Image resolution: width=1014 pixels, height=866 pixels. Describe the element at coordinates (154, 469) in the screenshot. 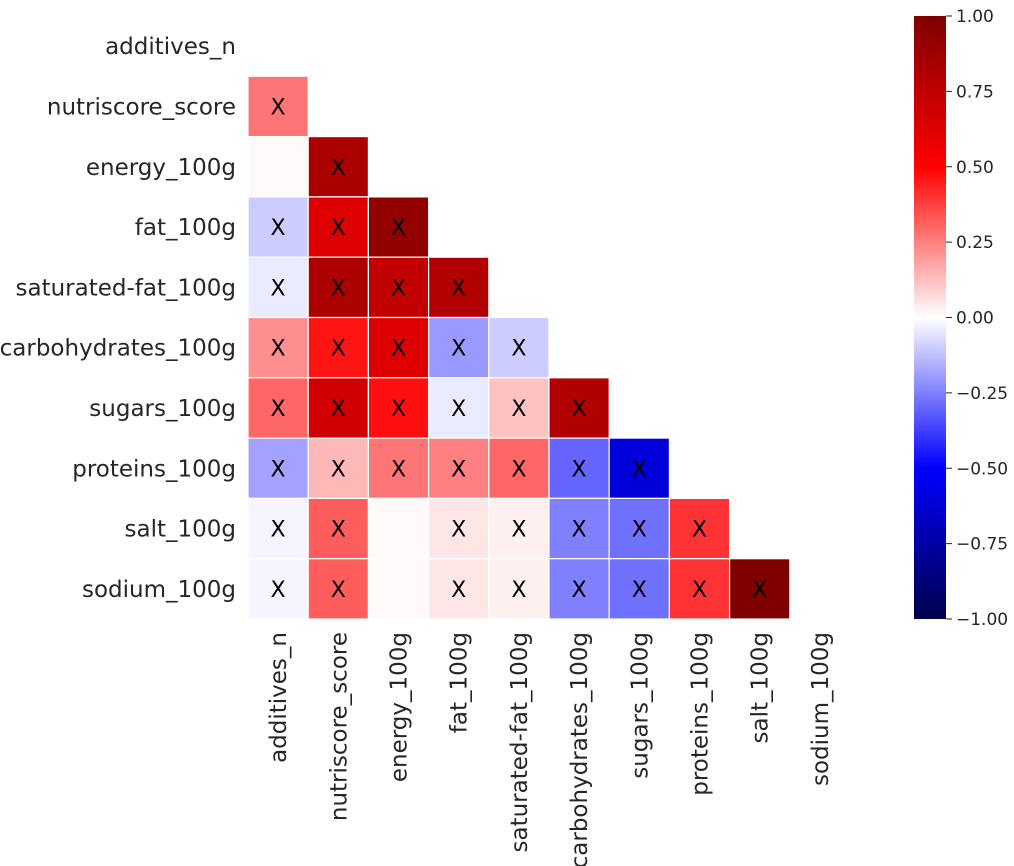

I see `row-label: proteins_100g` at that location.